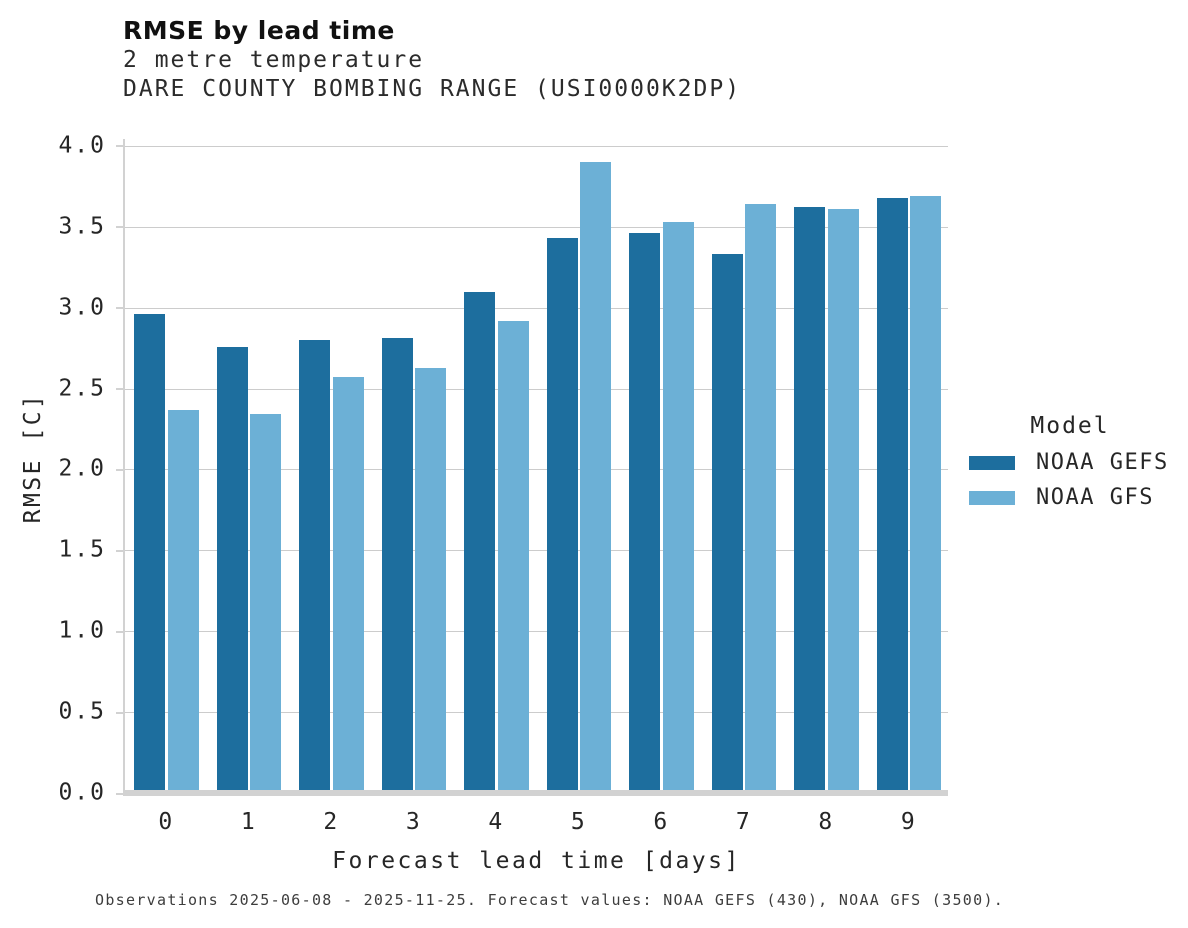 The width and height of the screenshot is (1188, 928). What do you see at coordinates (1102, 462) in the screenshot?
I see `legend-item-label: NOAA GEFS` at bounding box center [1102, 462].